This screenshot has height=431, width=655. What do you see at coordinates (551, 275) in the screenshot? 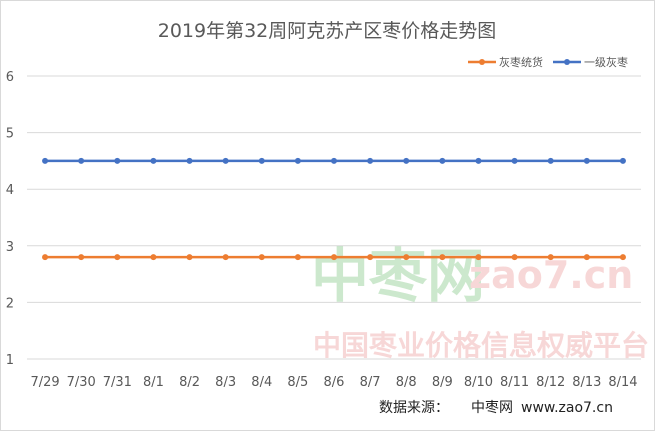
I see `watermark-domain: zao7.cn` at bounding box center [551, 275].